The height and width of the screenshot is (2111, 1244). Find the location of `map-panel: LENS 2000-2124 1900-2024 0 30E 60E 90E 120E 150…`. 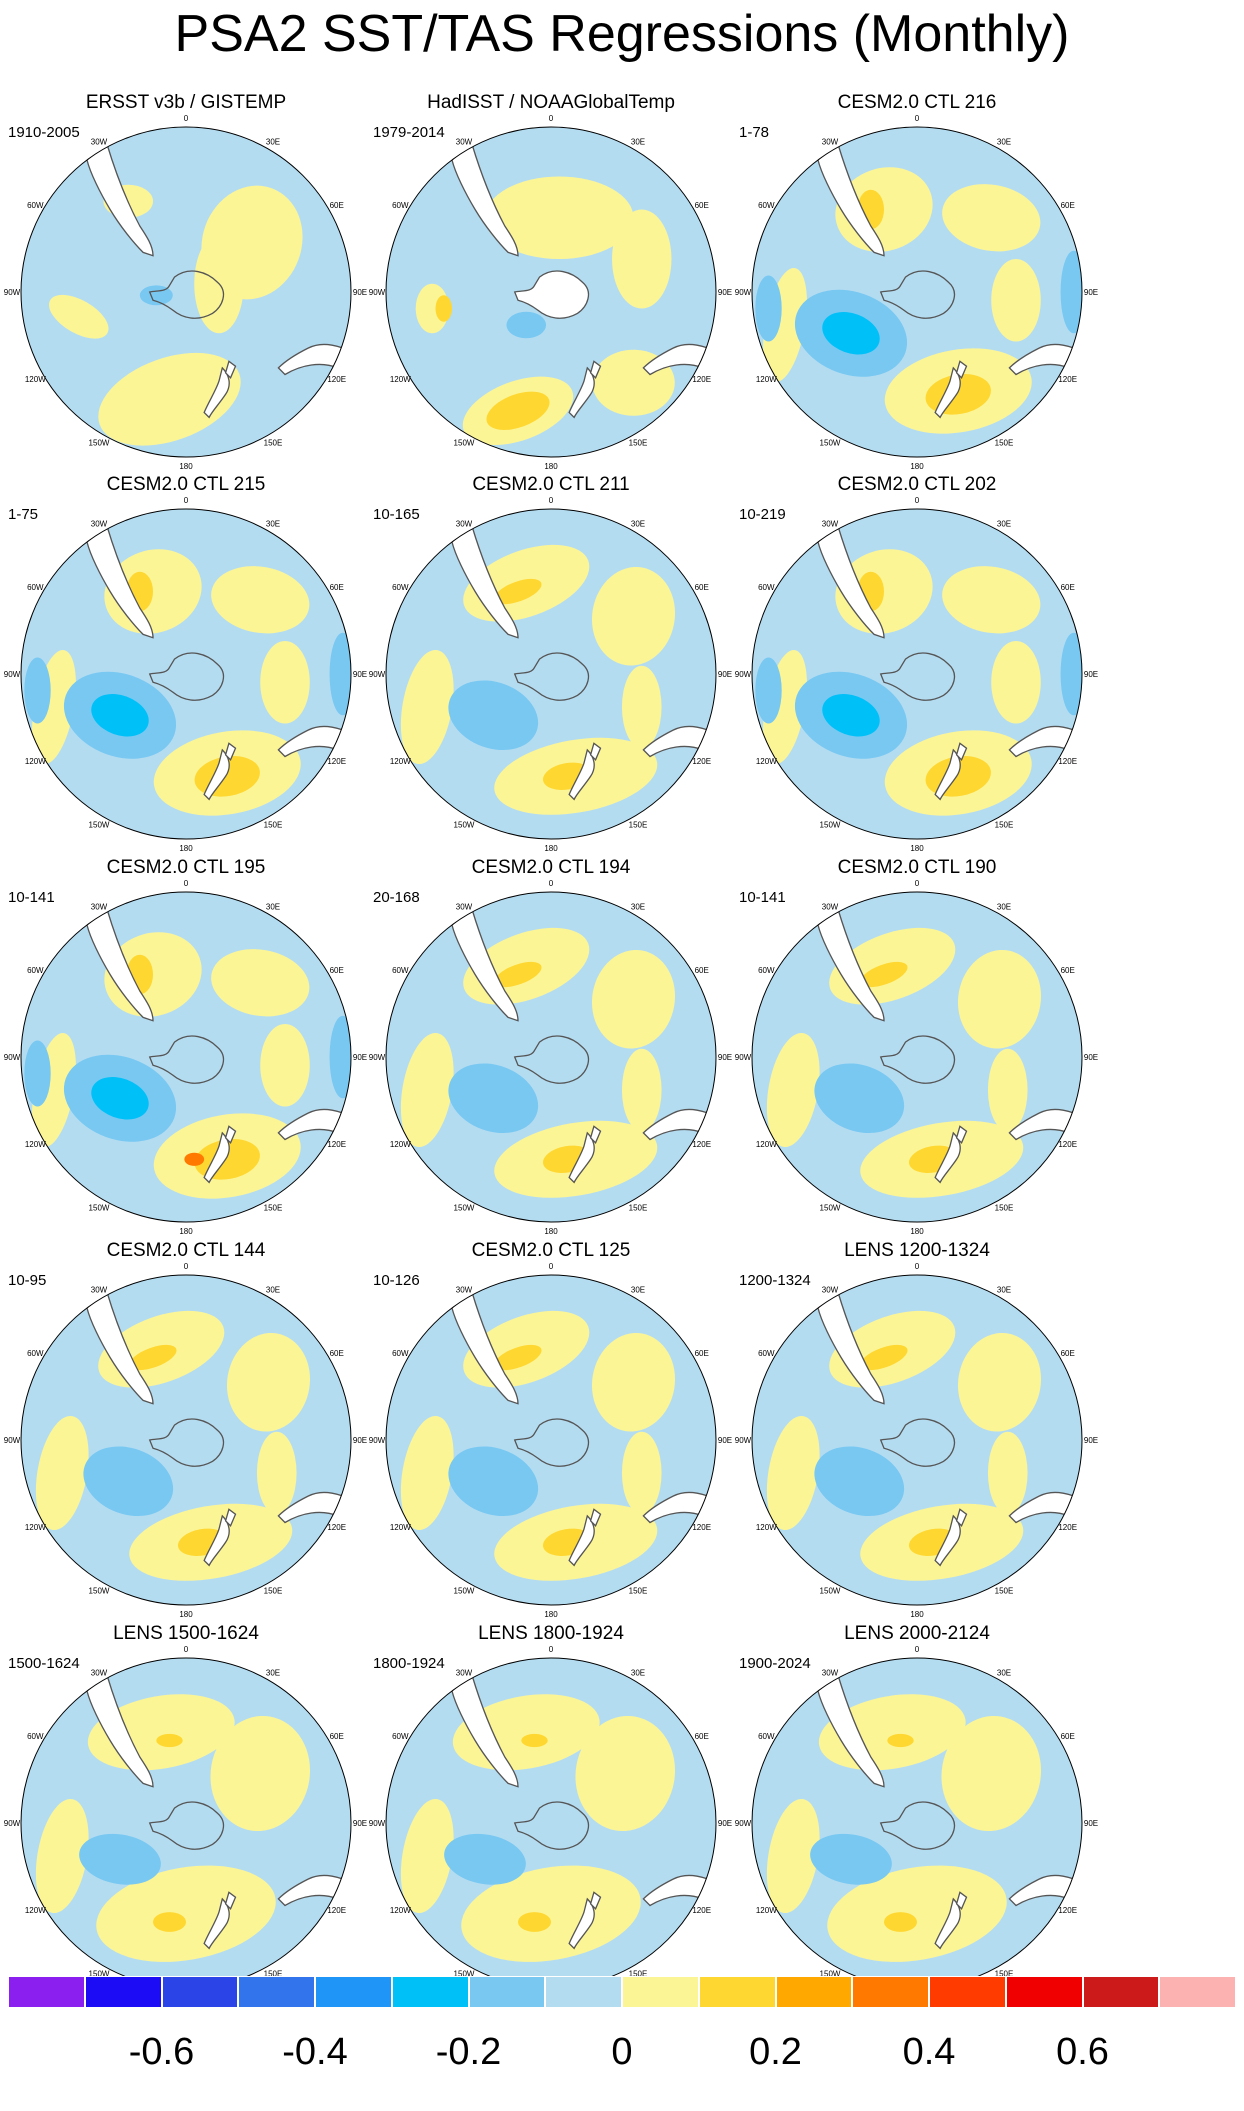

map-panel: LENS 2000-2124 1900-2024 0 30E 60E 90E 120E 150… is located at coordinates (917, 1815).